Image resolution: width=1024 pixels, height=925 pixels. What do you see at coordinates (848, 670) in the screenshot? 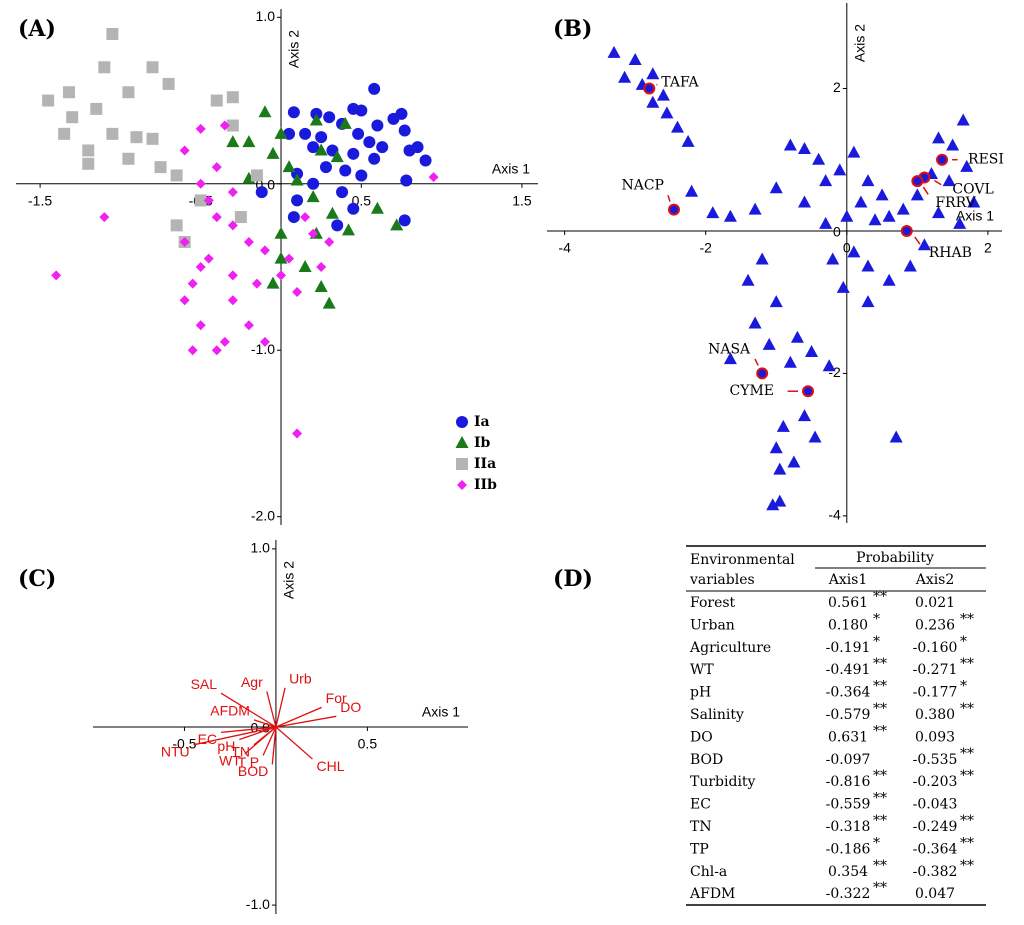
I see `cell: -0.491` at bounding box center [848, 670].